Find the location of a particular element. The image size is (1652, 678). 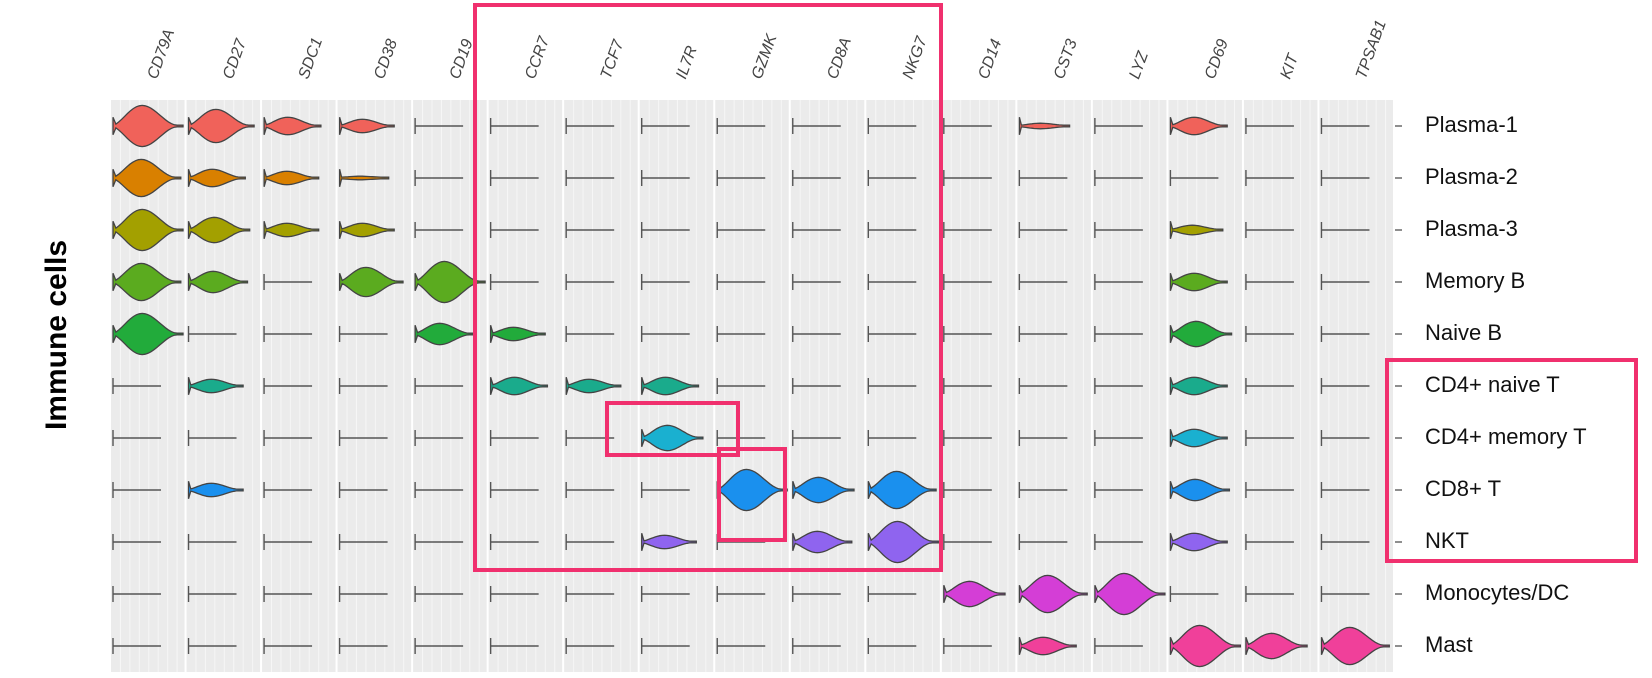

gene-label: LYZ is located at coordinates (1139, 64).